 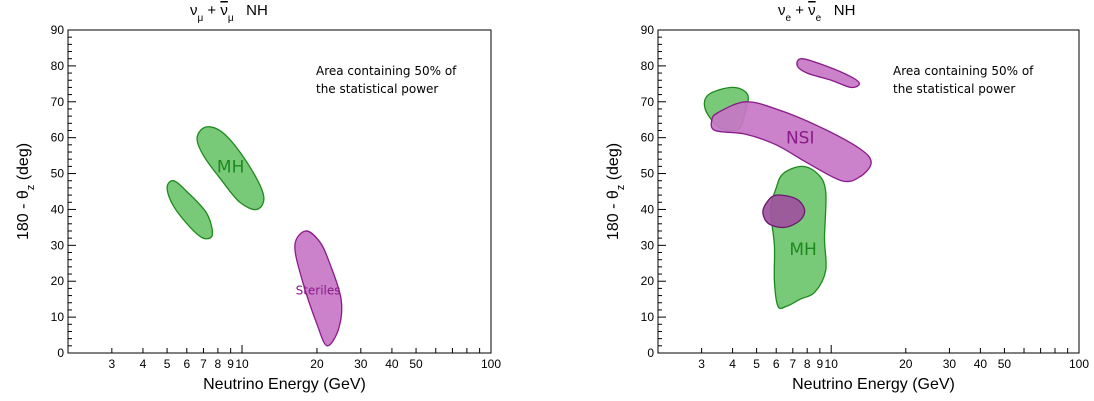 I want to click on chart-title: νe + νe NH, so click(x=816, y=13).